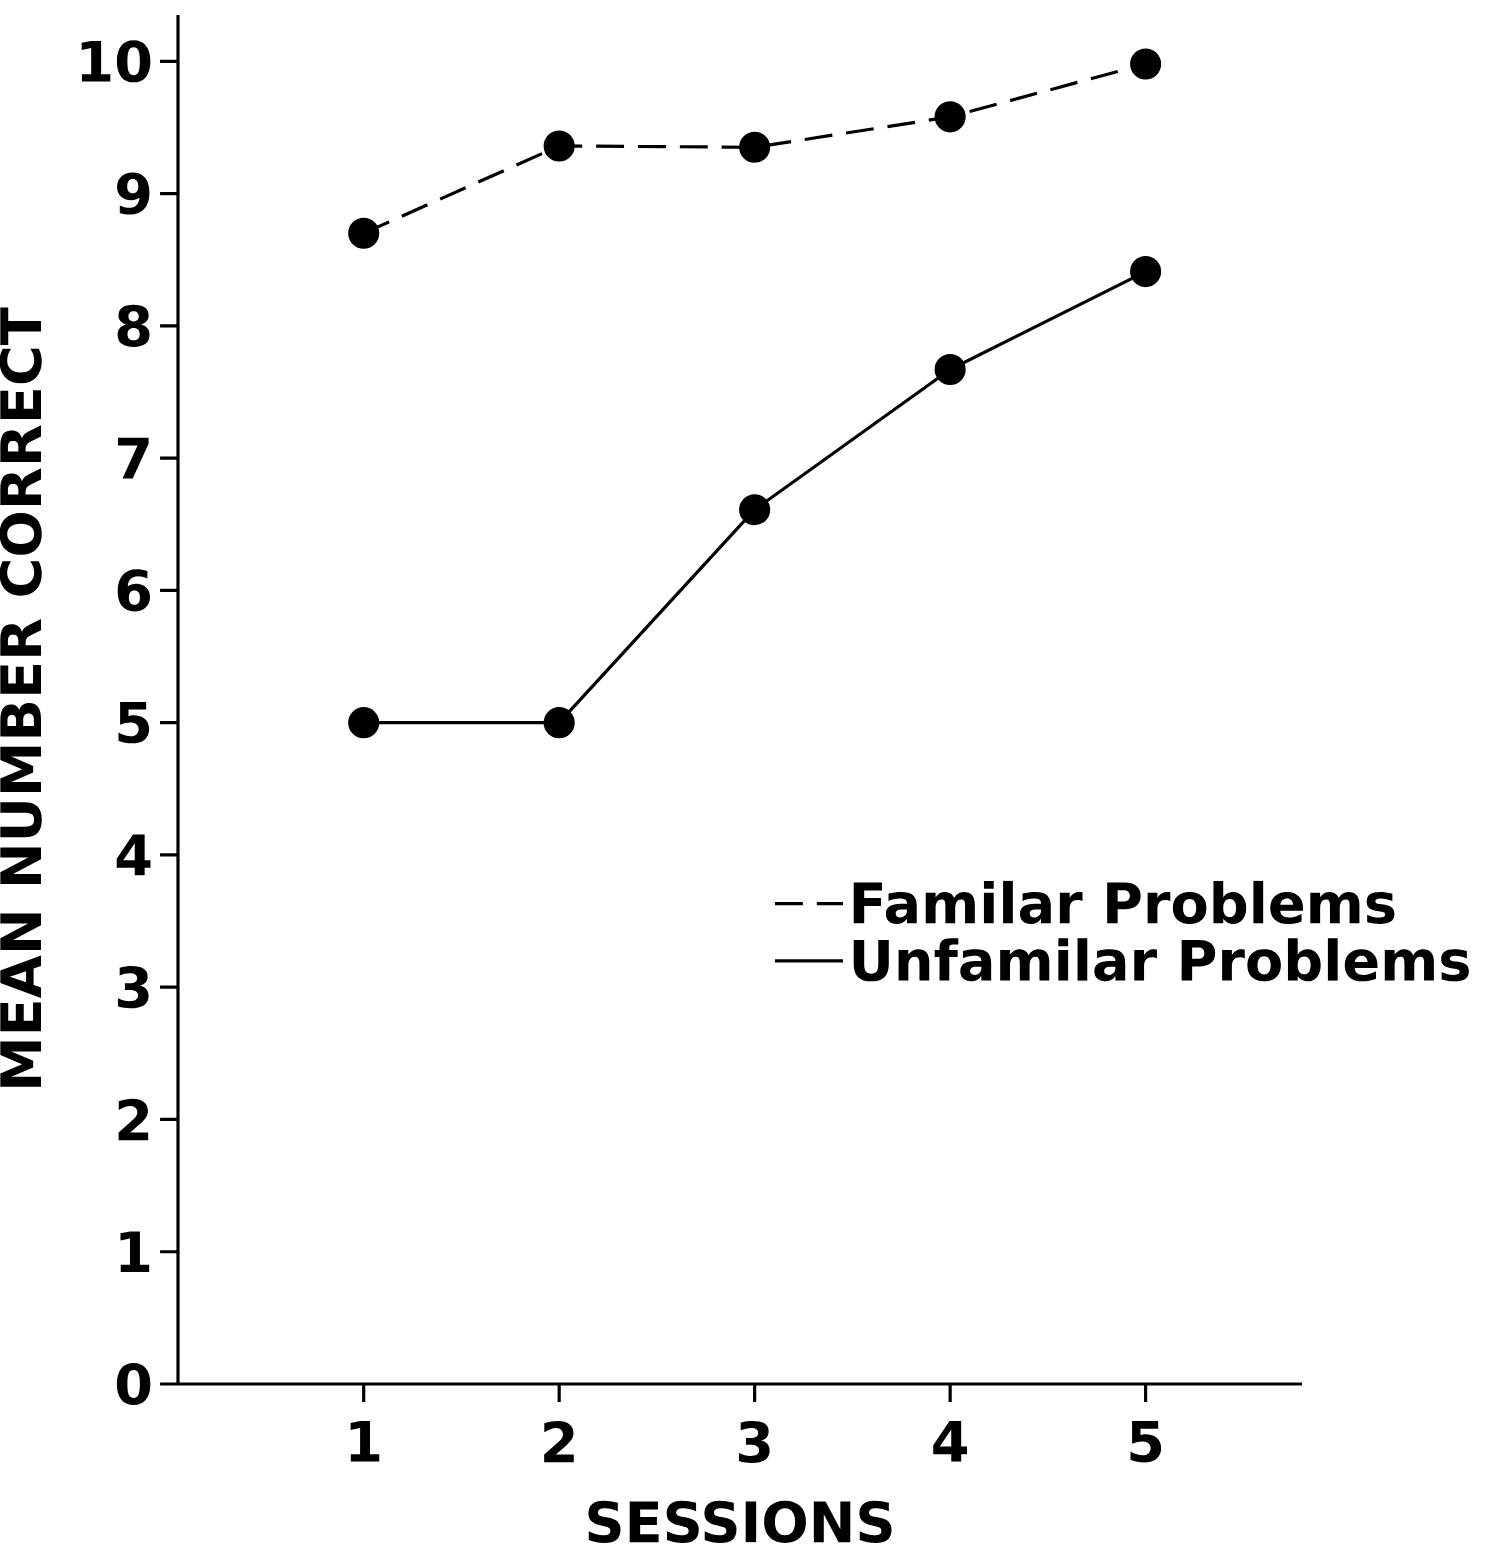 This screenshot has width=1506, height=1557. I want to click on y-tick-label: 1, so click(135, 1252).